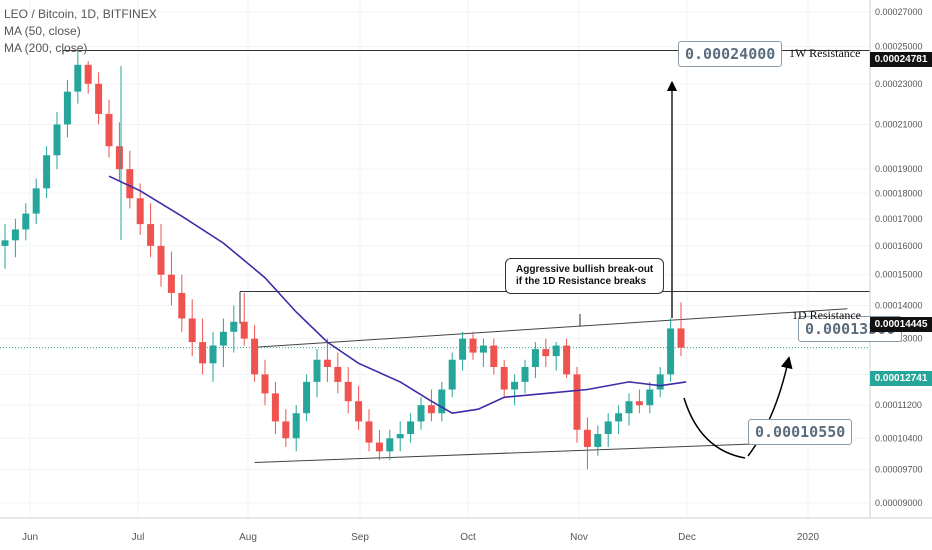 The width and height of the screenshot is (932, 550). Describe the element at coordinates (581, 281) in the screenshot. I see `note-line-2: if the 1D Resistance breaks` at that location.